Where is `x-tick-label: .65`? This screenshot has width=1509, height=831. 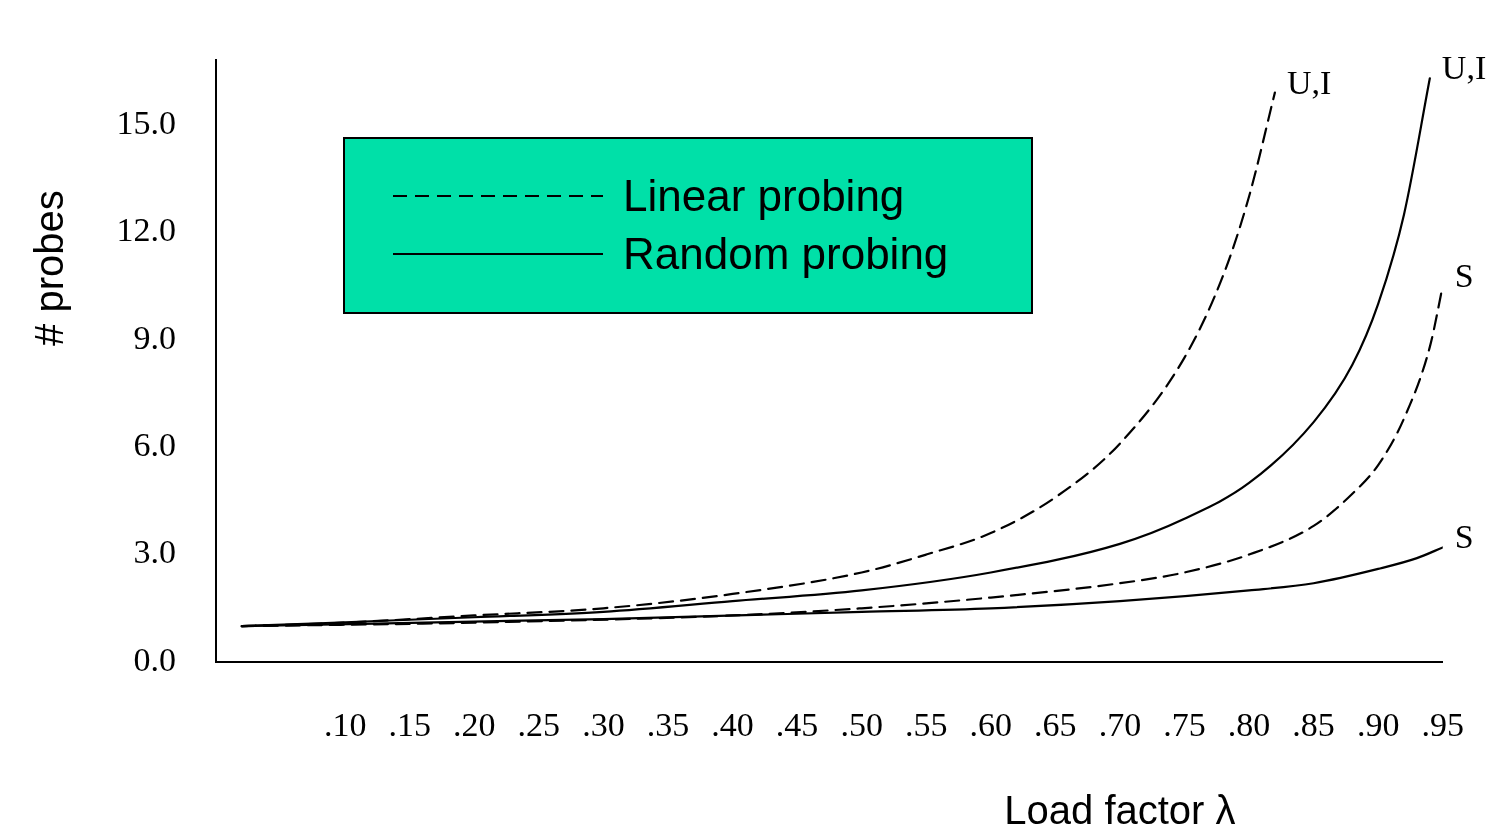
x-tick-label: .65 is located at coordinates (1055, 725).